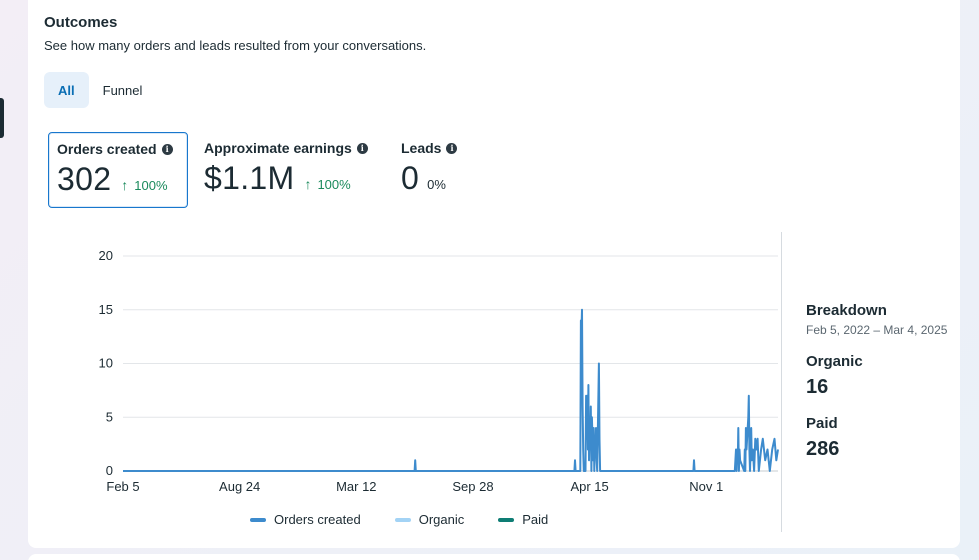  I want to click on legend-label: Paid, so click(535, 519).